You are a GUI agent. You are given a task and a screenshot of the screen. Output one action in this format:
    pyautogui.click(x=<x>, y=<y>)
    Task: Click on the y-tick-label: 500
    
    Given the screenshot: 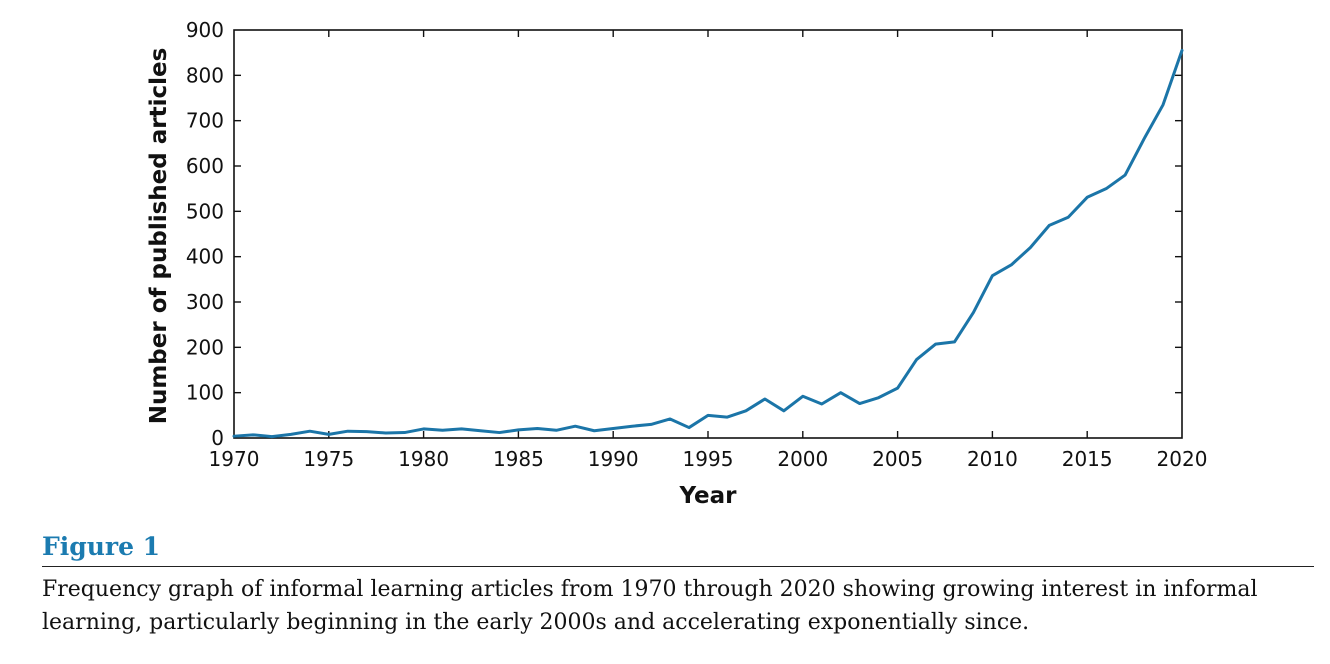 What is the action you would take?
    pyautogui.click(x=205, y=211)
    